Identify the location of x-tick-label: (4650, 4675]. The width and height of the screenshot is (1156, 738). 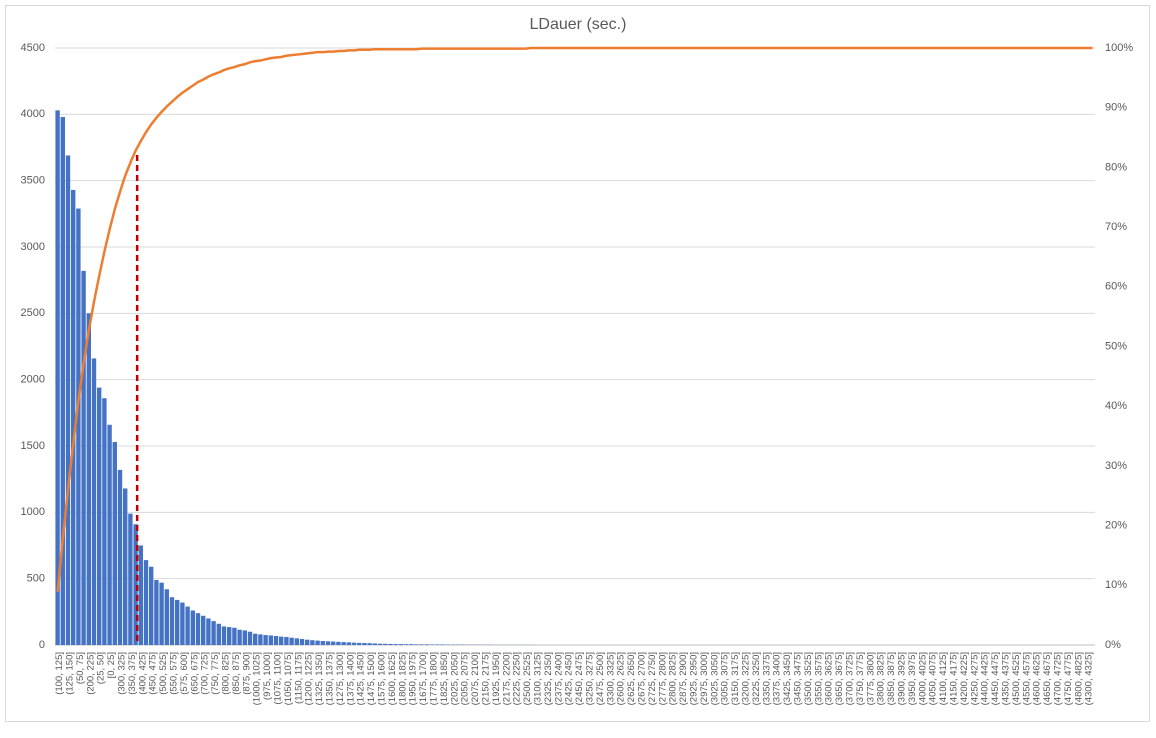
(1047, 678).